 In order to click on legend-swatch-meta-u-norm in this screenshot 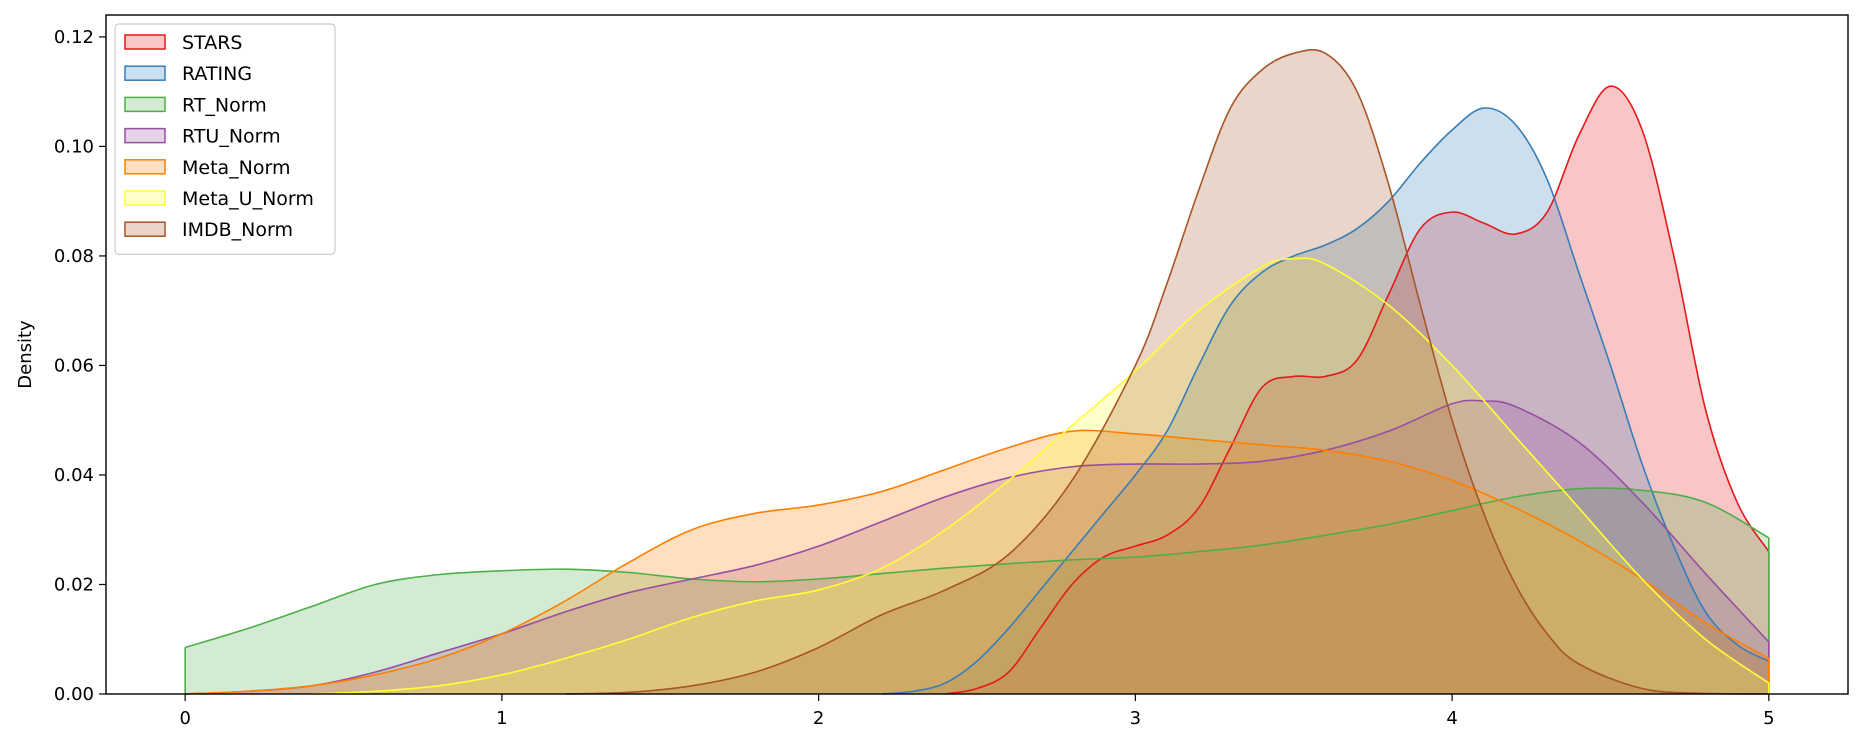, I will do `click(145, 198)`.